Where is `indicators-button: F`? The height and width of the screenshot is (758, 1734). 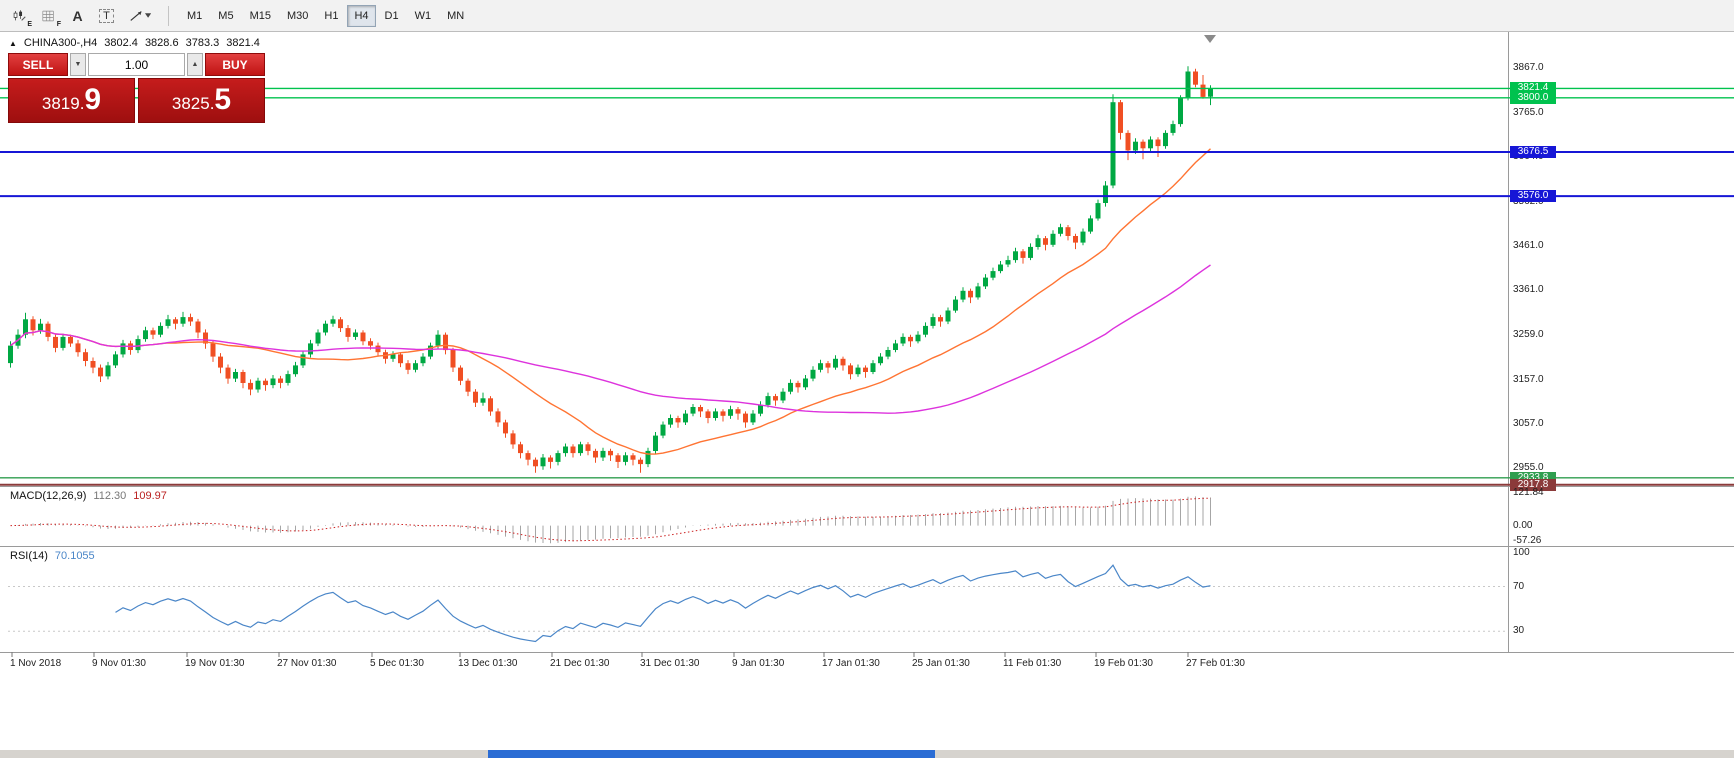 indicators-button: F is located at coordinates (48, 16).